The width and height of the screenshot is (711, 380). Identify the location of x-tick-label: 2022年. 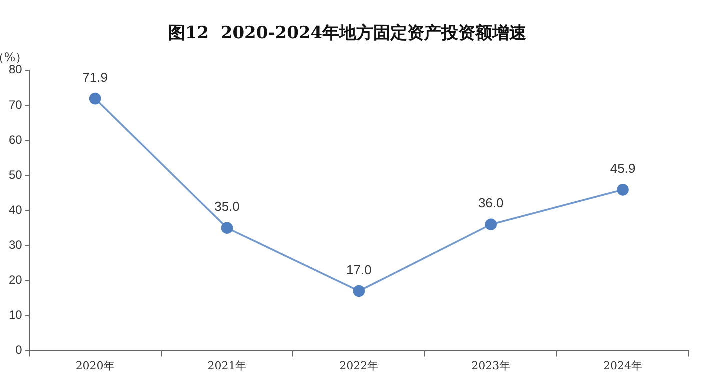
(359, 365).